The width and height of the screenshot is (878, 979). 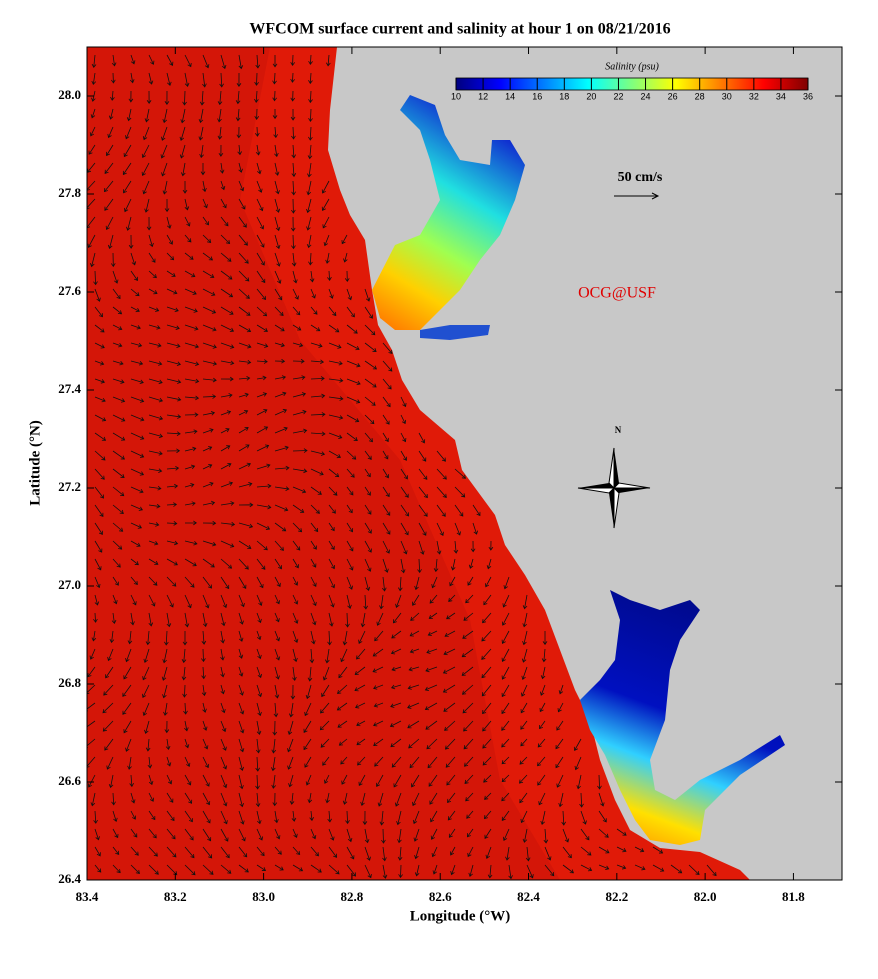 I want to click on y-tick-label: 27.2, so click(x=69, y=486).